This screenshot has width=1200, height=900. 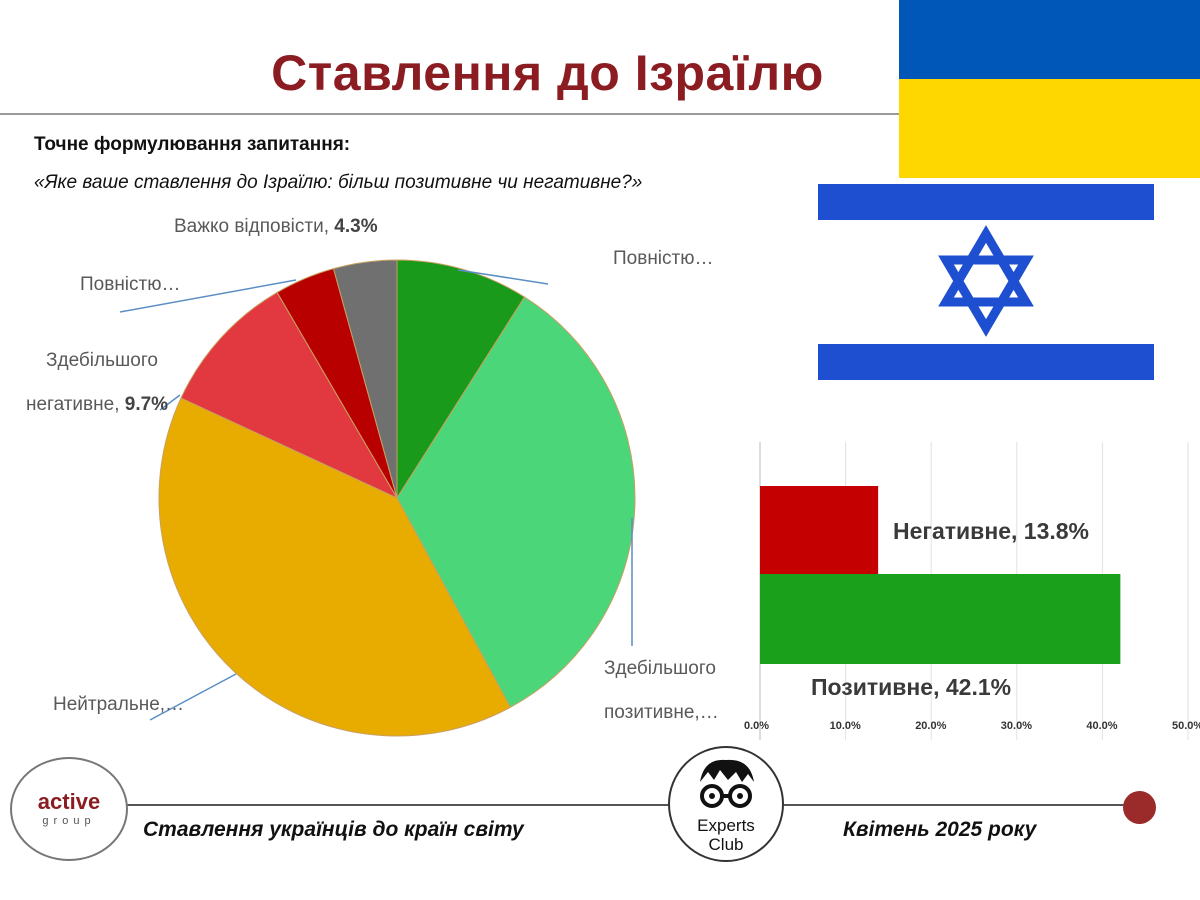 I want to click on ukraine-flag-icon, so click(x=1049, y=89).